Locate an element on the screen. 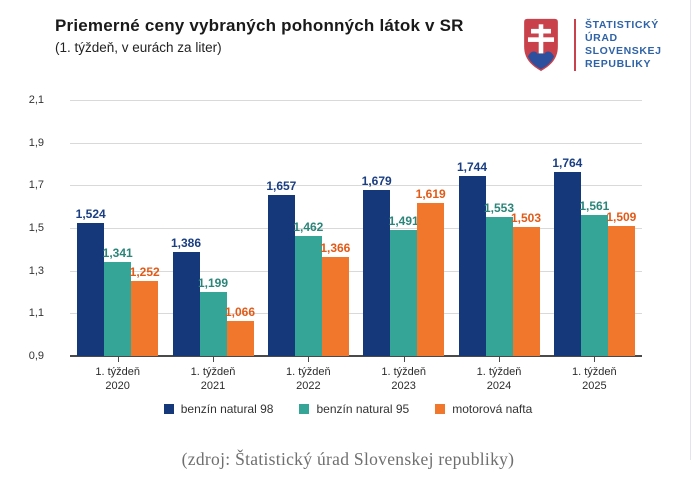  x-axis-label-year: 2024 is located at coordinates (499, 386).